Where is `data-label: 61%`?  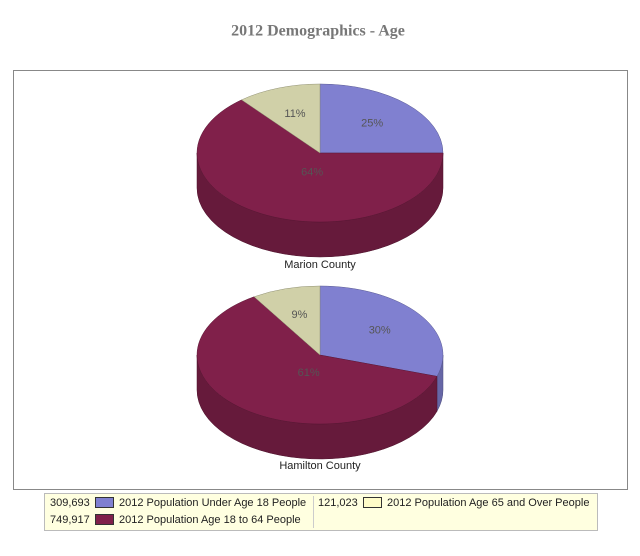
data-label: 61% is located at coordinates (309, 373).